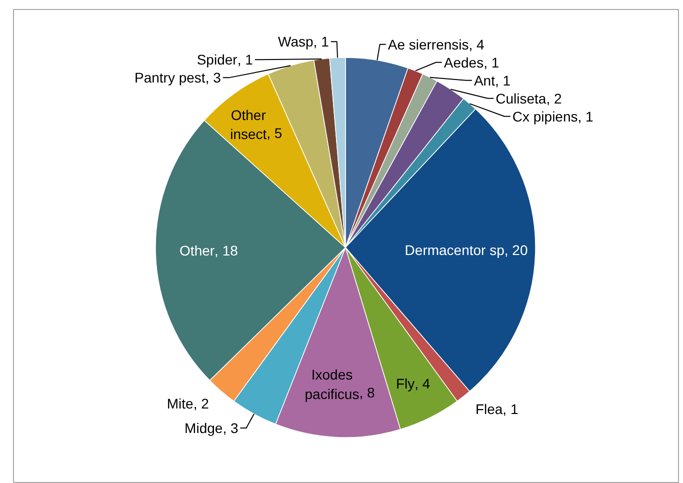 This screenshot has width=683, height=483. Describe the element at coordinates (516, 250) in the screenshot. I see `data-label: , 20` at that location.